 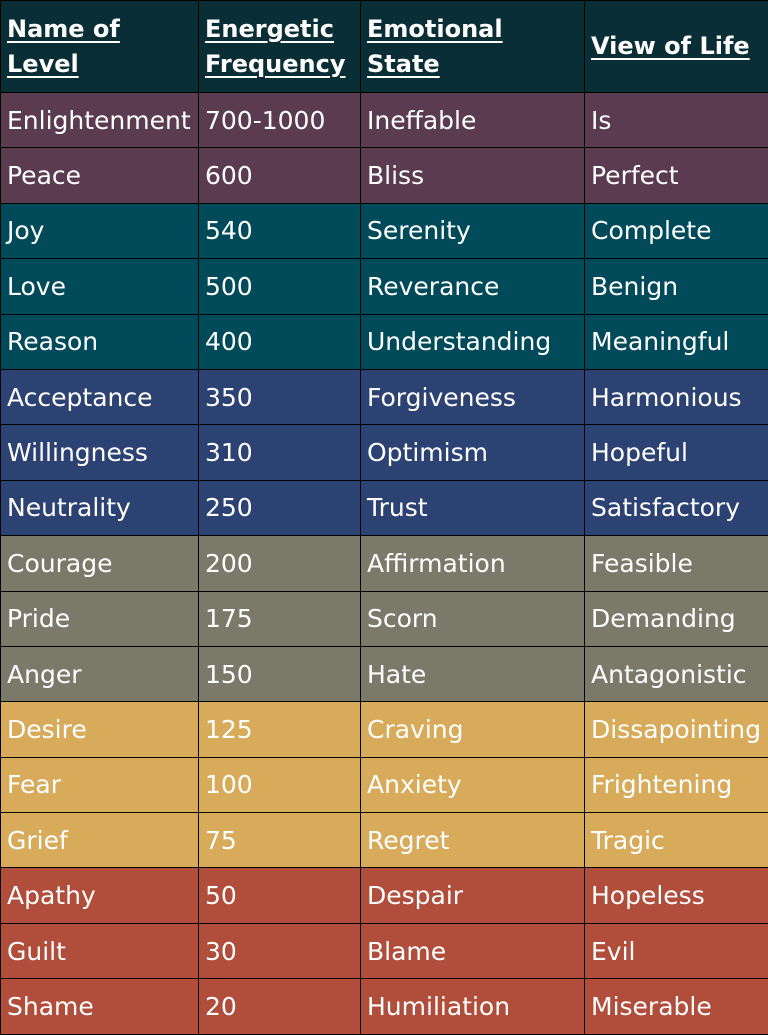 I want to click on header-emotional-state: Emotional State, so click(x=473, y=47).